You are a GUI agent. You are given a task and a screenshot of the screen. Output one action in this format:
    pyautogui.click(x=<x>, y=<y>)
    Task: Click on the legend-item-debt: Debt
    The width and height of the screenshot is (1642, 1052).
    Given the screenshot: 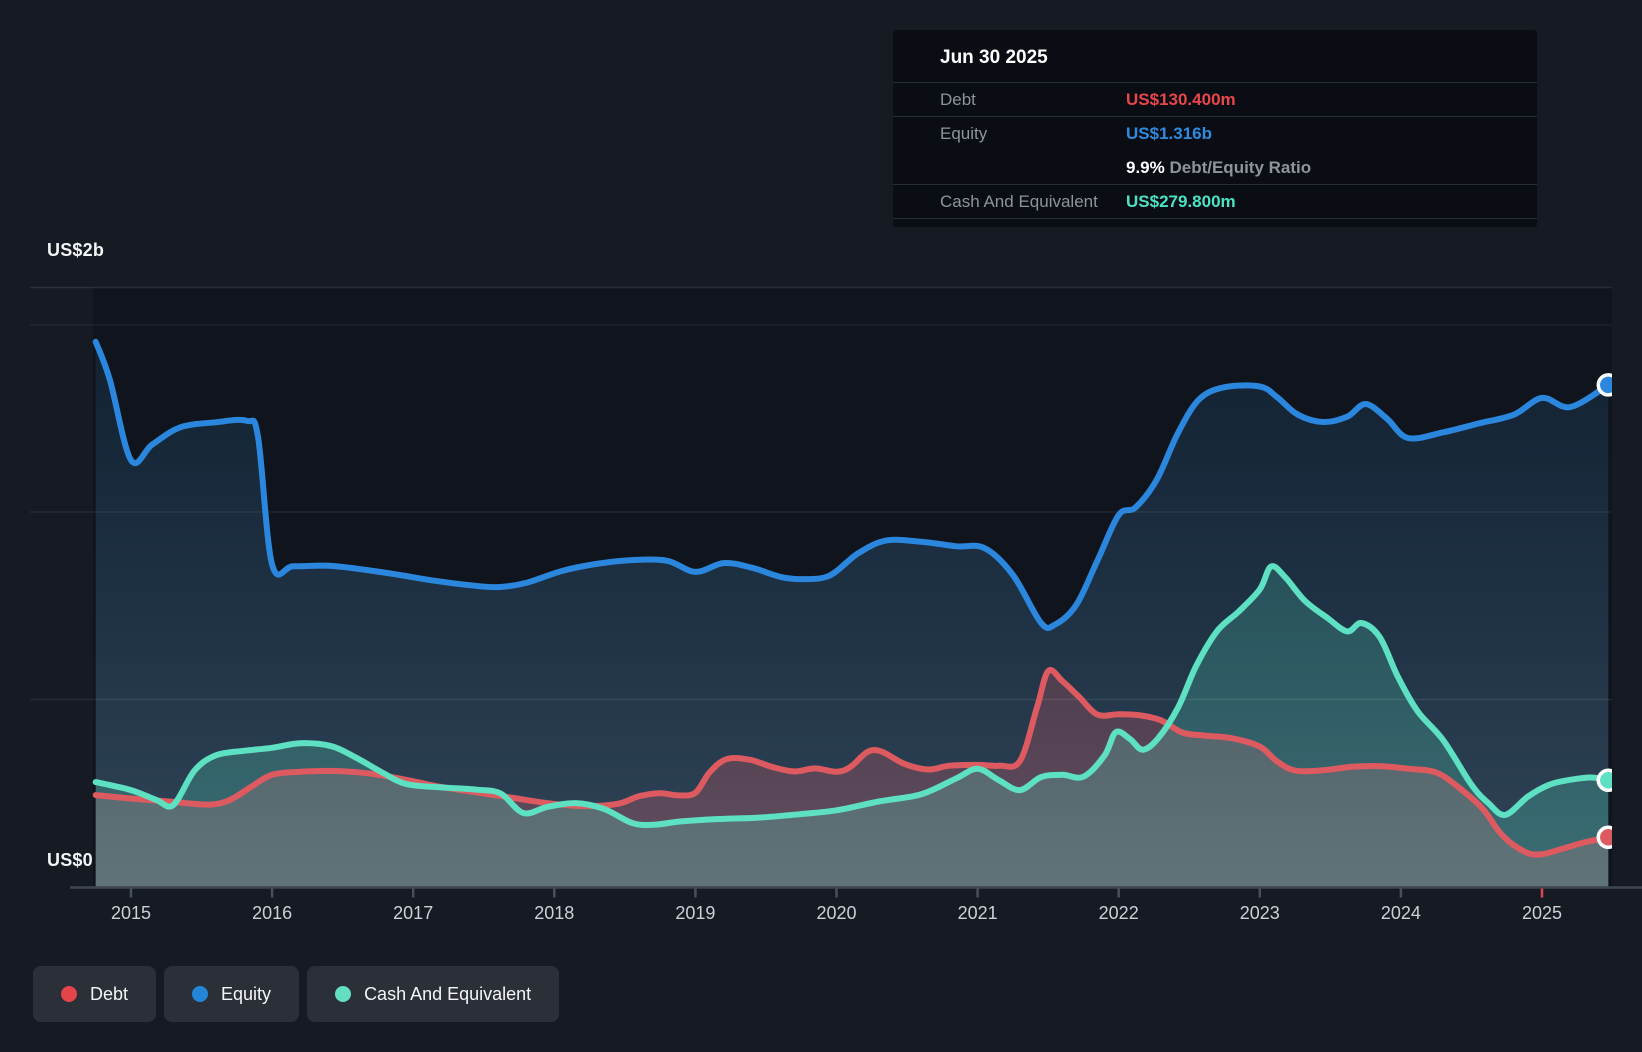 What is the action you would take?
    pyautogui.click(x=95, y=994)
    